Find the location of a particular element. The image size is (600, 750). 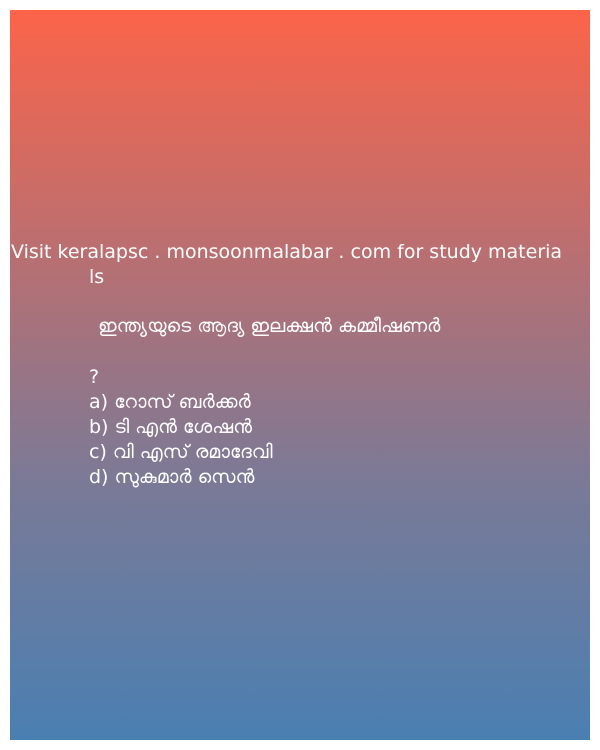

option-c: c) വി എസ് രമാദേവി is located at coordinates (181, 452).